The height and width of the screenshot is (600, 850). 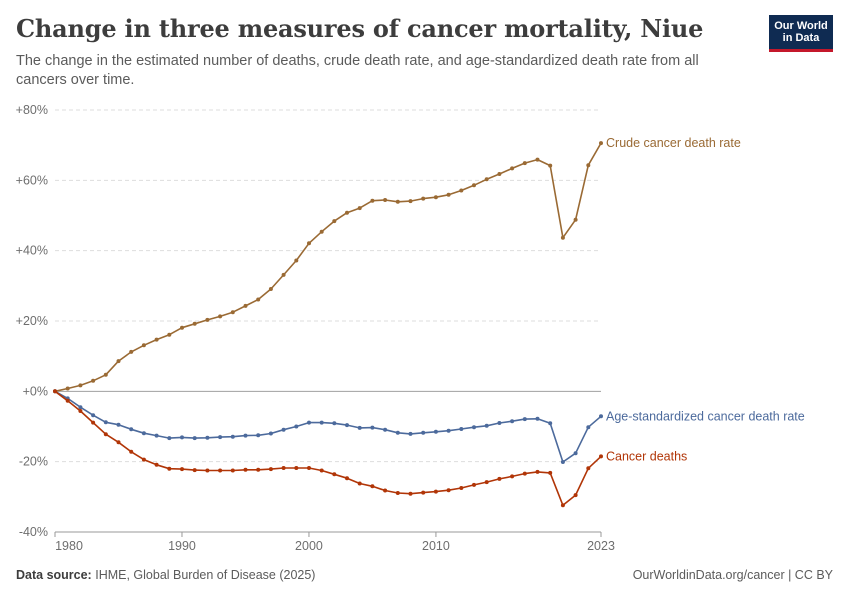 I want to click on y-tick-label: +20%, so click(x=32, y=321).